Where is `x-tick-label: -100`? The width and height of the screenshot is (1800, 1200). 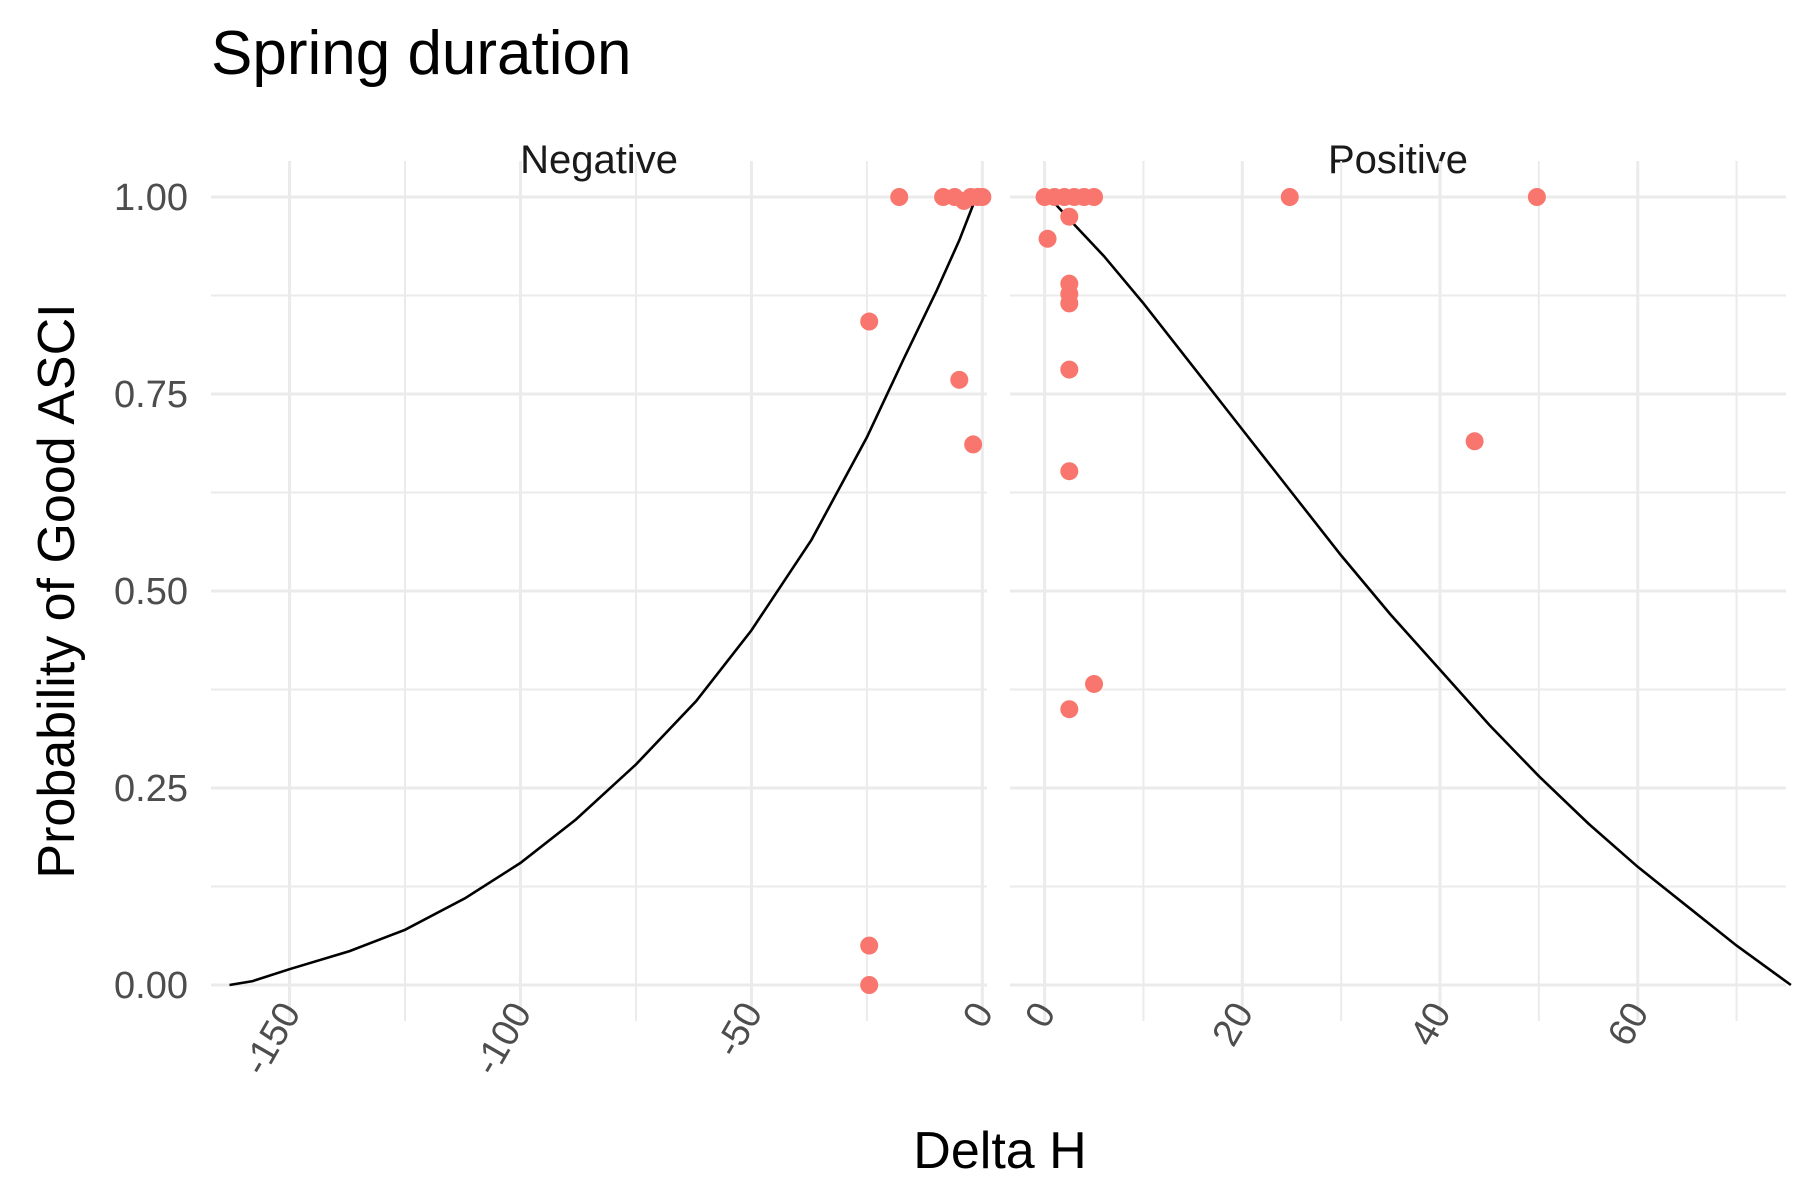
x-tick-label: -100 is located at coordinates (503, 1039).